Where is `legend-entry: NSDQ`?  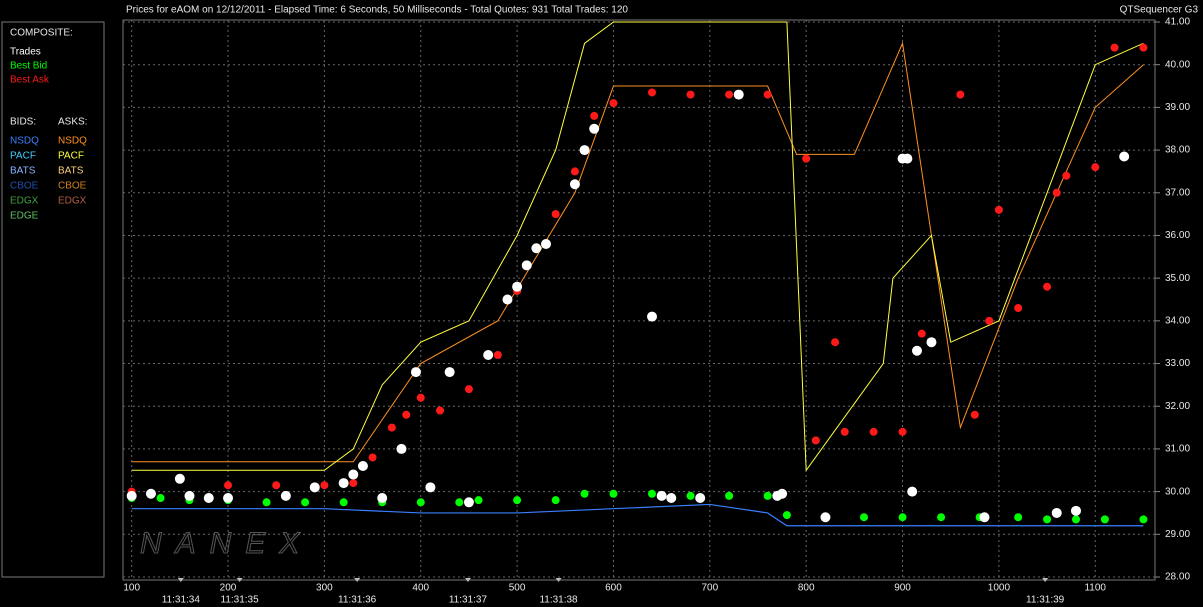
legend-entry: NSDQ is located at coordinates (72, 141).